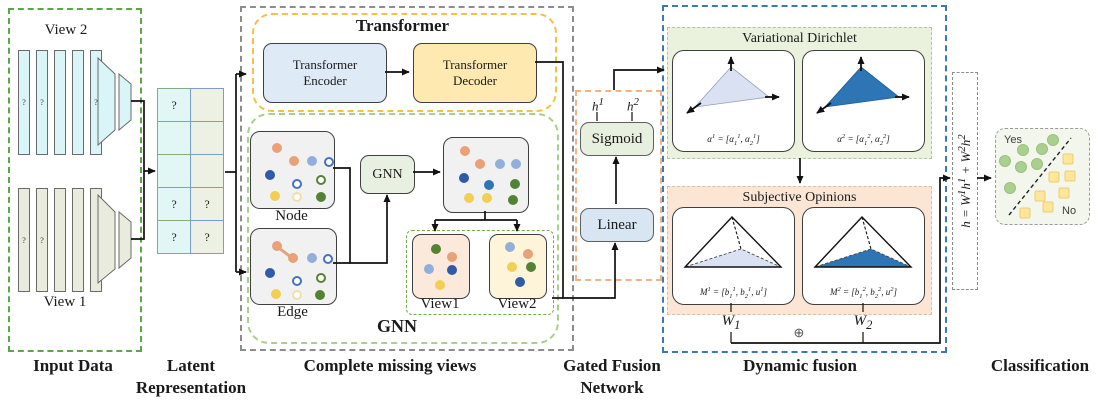 Image resolution: width=1100 pixels, height=402 pixels. I want to click on sigmoid-box: Sigmoid, so click(617, 139).